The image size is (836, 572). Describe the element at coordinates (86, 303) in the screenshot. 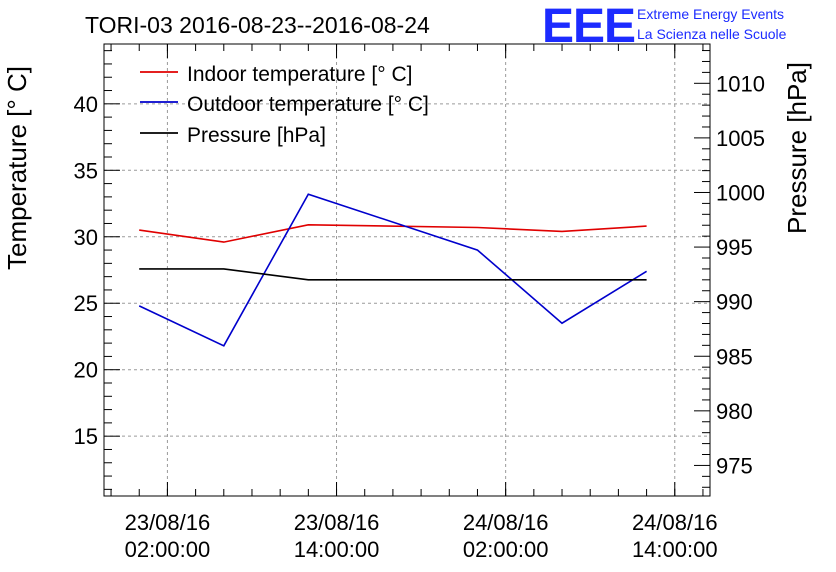

I see `y-tick-label: 25` at that location.